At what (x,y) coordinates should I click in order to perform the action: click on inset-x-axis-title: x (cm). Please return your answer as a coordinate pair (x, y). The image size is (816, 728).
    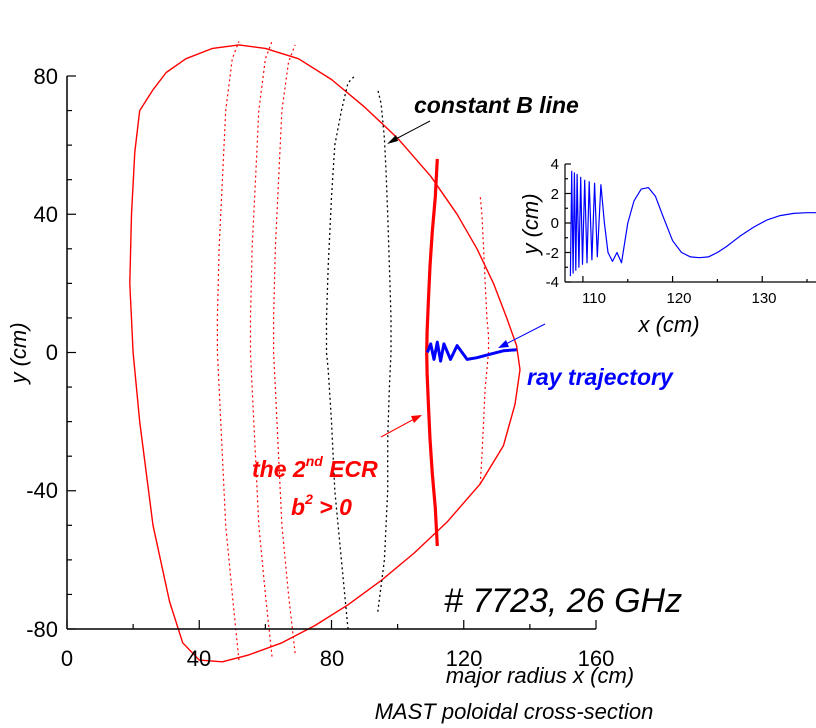
    Looking at the image, I should click on (668, 324).